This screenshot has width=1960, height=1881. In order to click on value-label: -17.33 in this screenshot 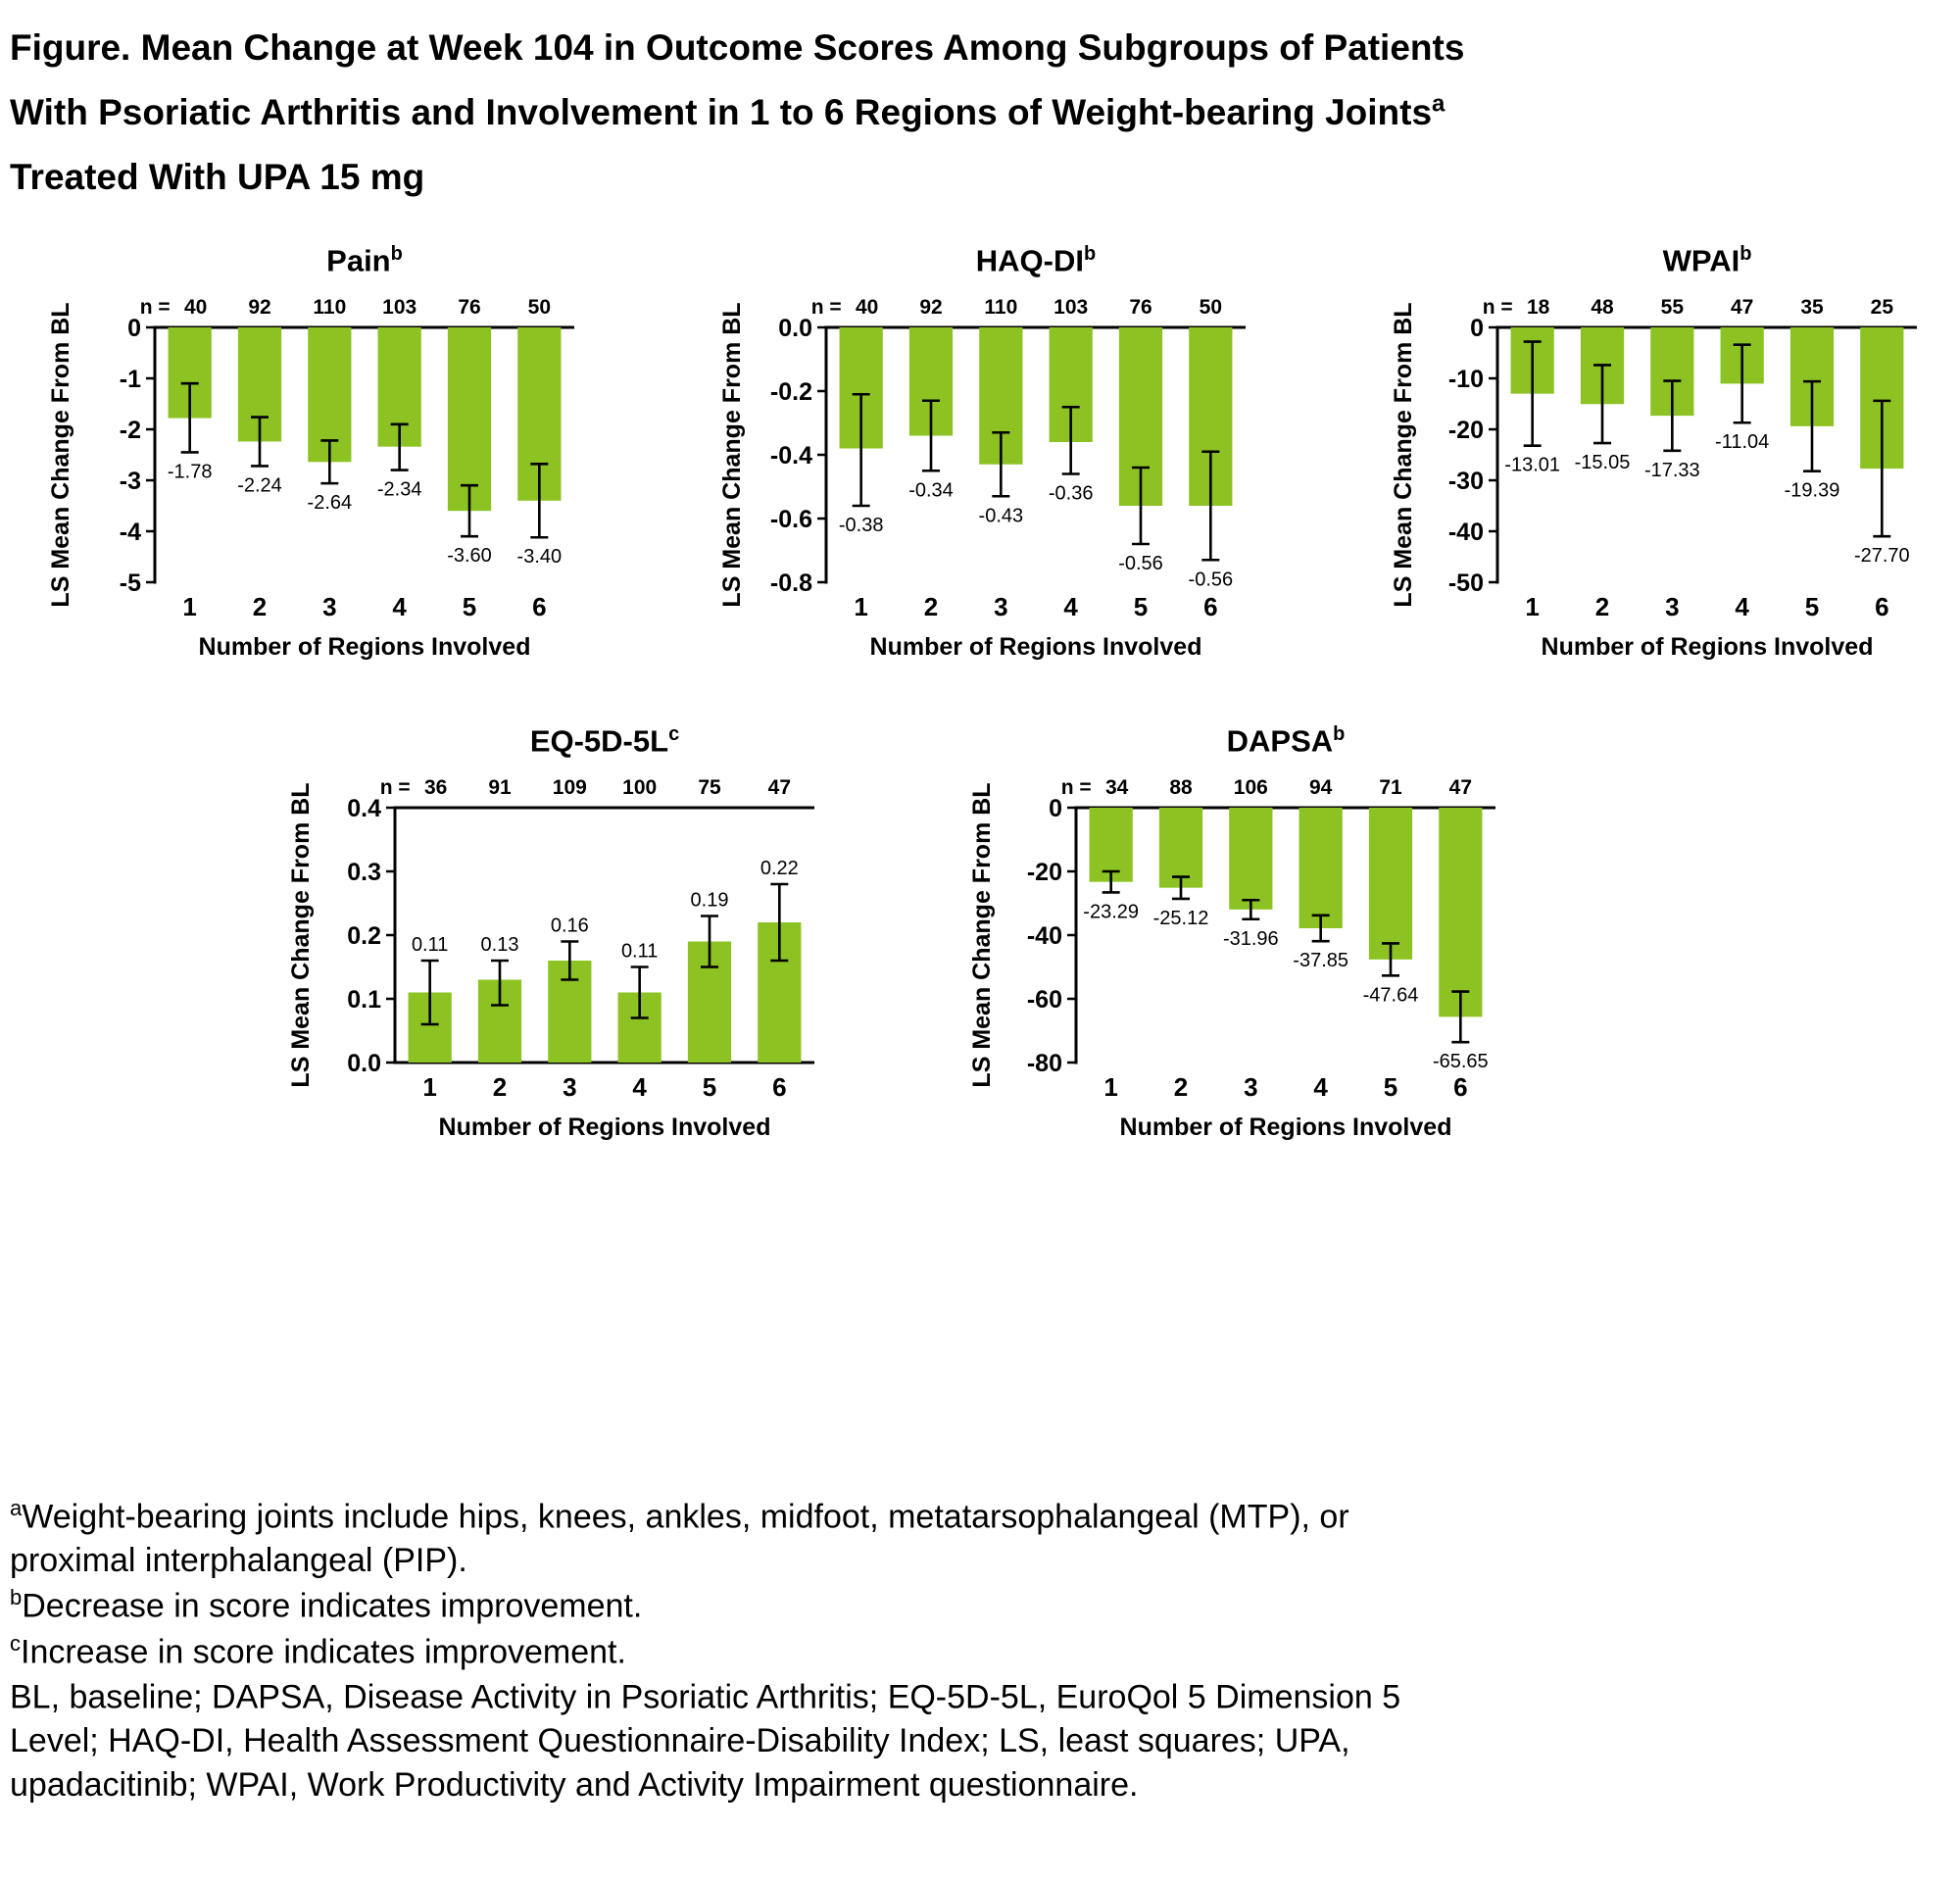, I will do `click(1672, 470)`.